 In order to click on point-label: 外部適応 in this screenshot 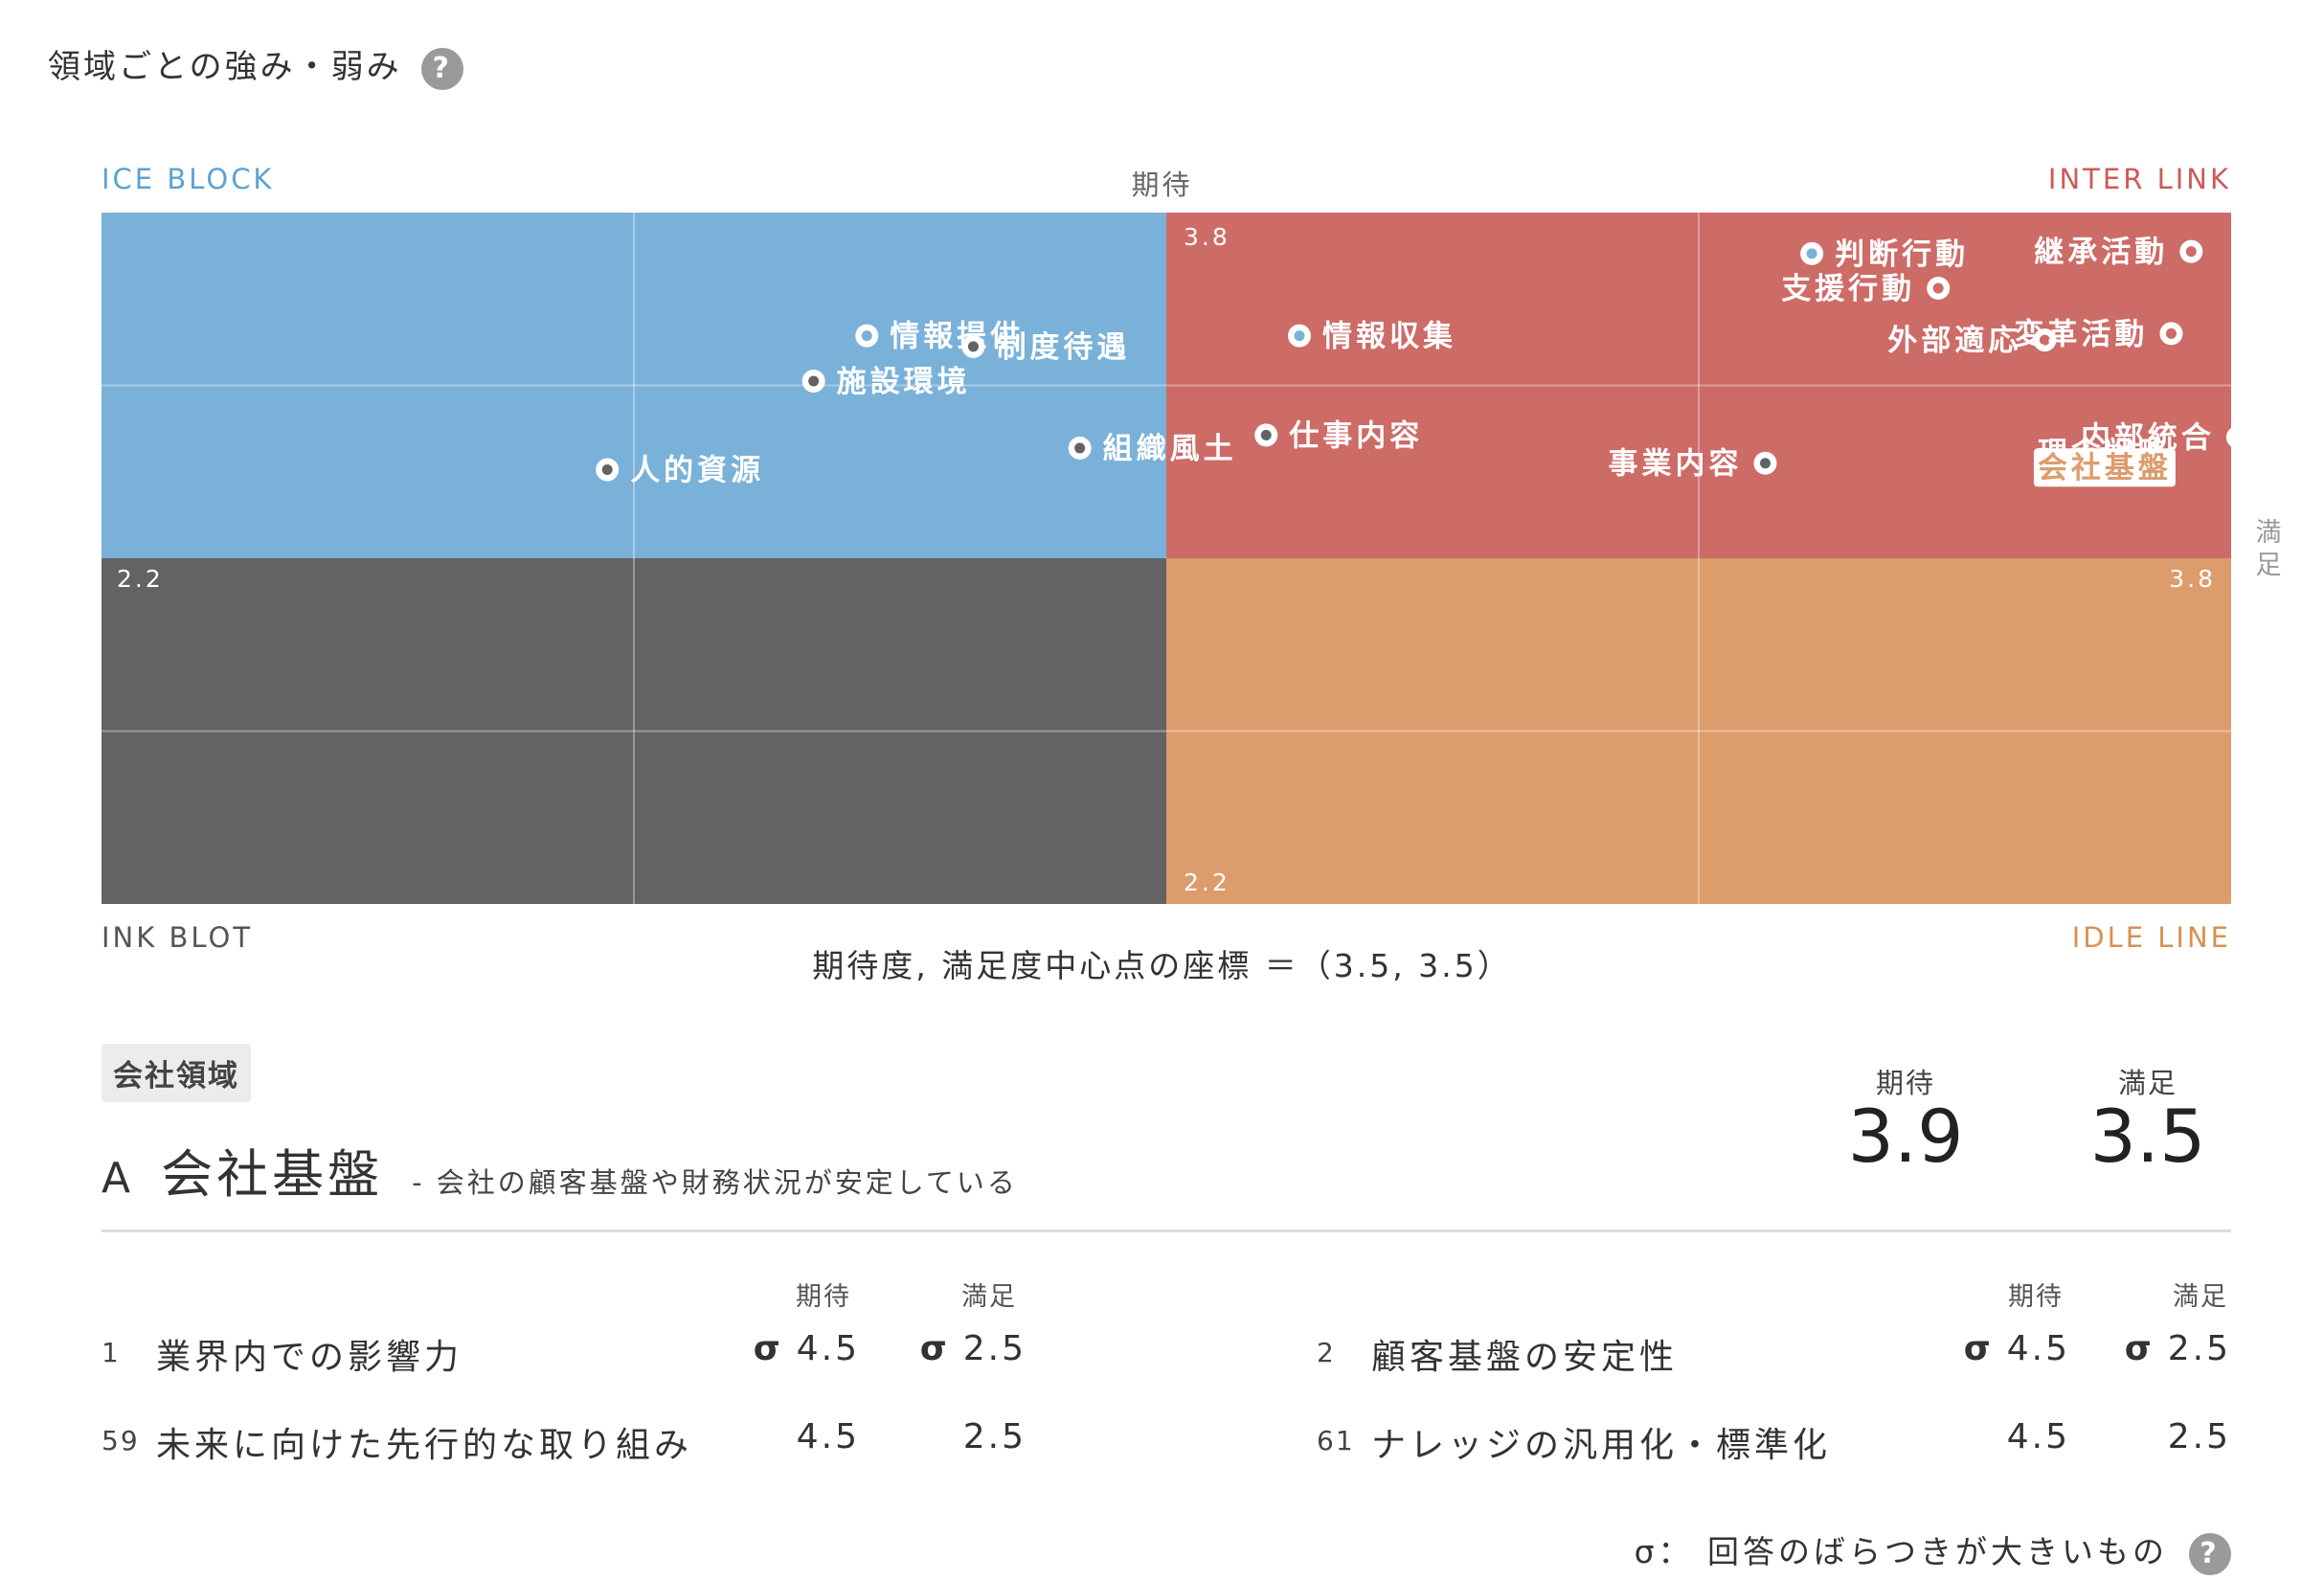, I will do `click(1954, 341)`.